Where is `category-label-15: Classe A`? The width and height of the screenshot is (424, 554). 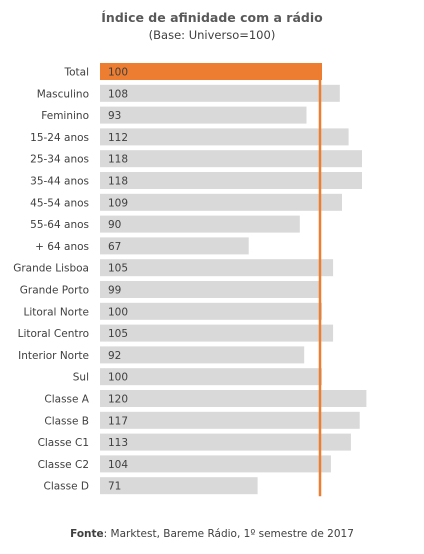
category-label-15: Classe A is located at coordinates (66, 400).